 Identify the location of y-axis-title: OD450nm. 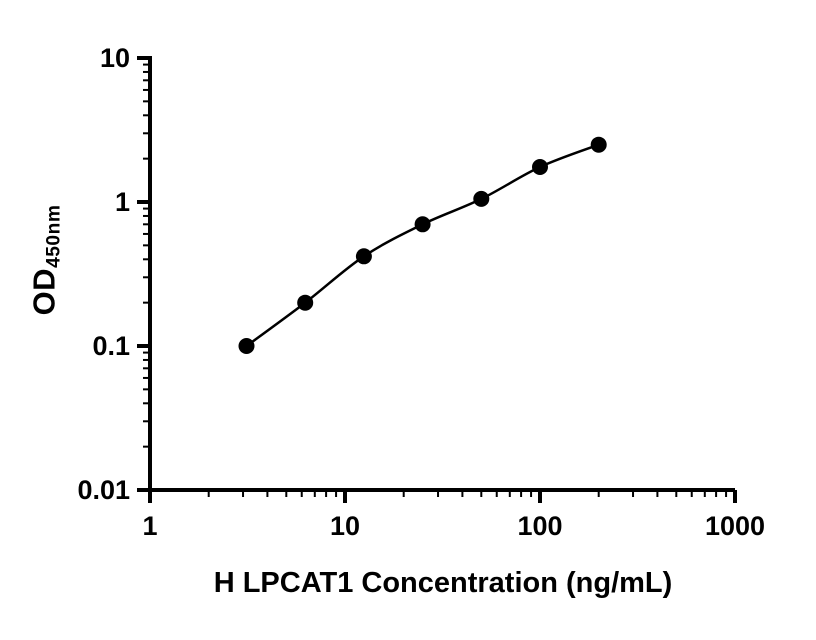
(45, 260).